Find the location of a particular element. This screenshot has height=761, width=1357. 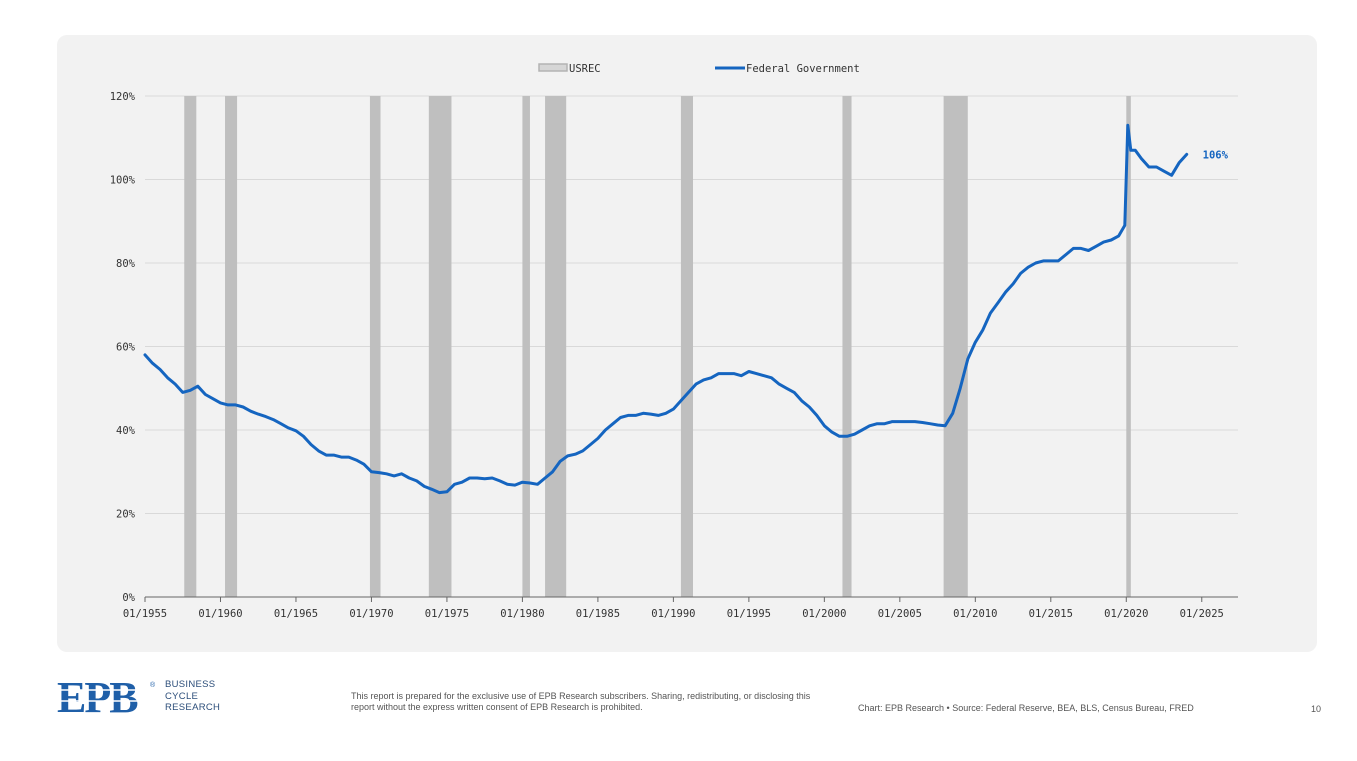

y-tick-label: 120% is located at coordinates (123, 97).